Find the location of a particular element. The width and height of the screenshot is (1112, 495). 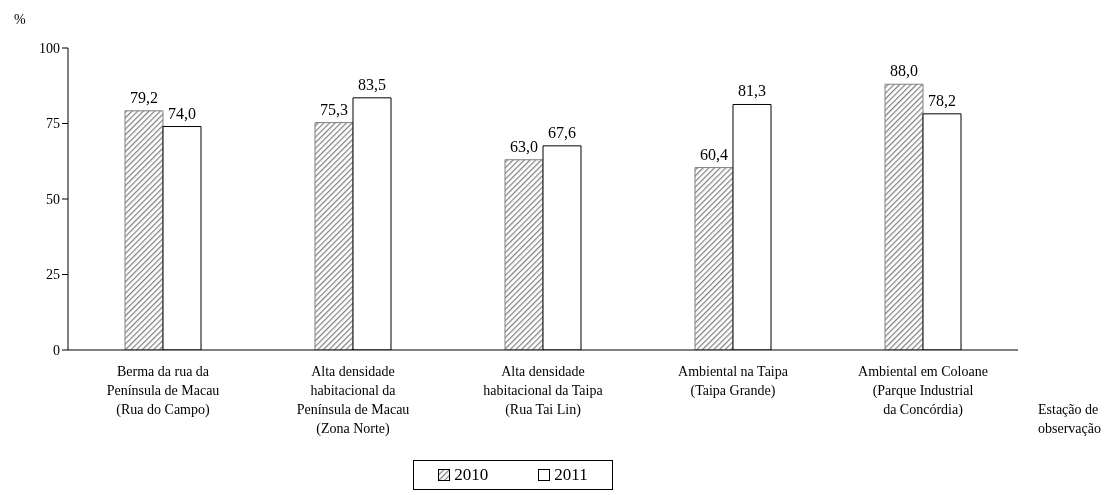

x-tick-label: Alta densidade habitacional da Taipa (Rua Tai Lin) is located at coordinates (543, 391).